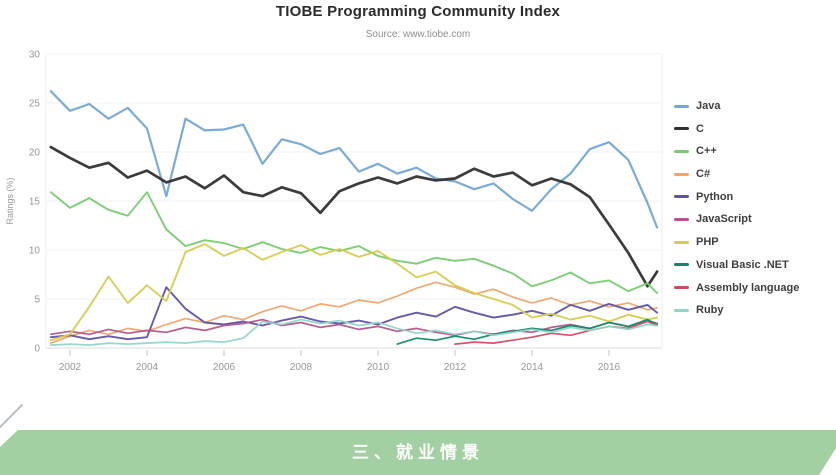  Describe the element at coordinates (37, 349) in the screenshot. I see `y-tick-label: 0` at that location.